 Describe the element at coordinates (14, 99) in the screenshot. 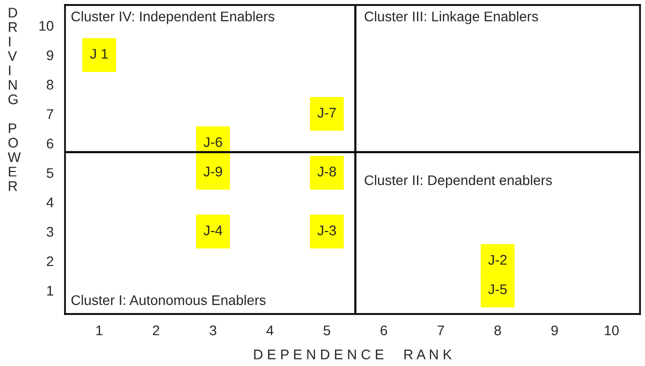

I see `text: DRIVING POWER` at that location.